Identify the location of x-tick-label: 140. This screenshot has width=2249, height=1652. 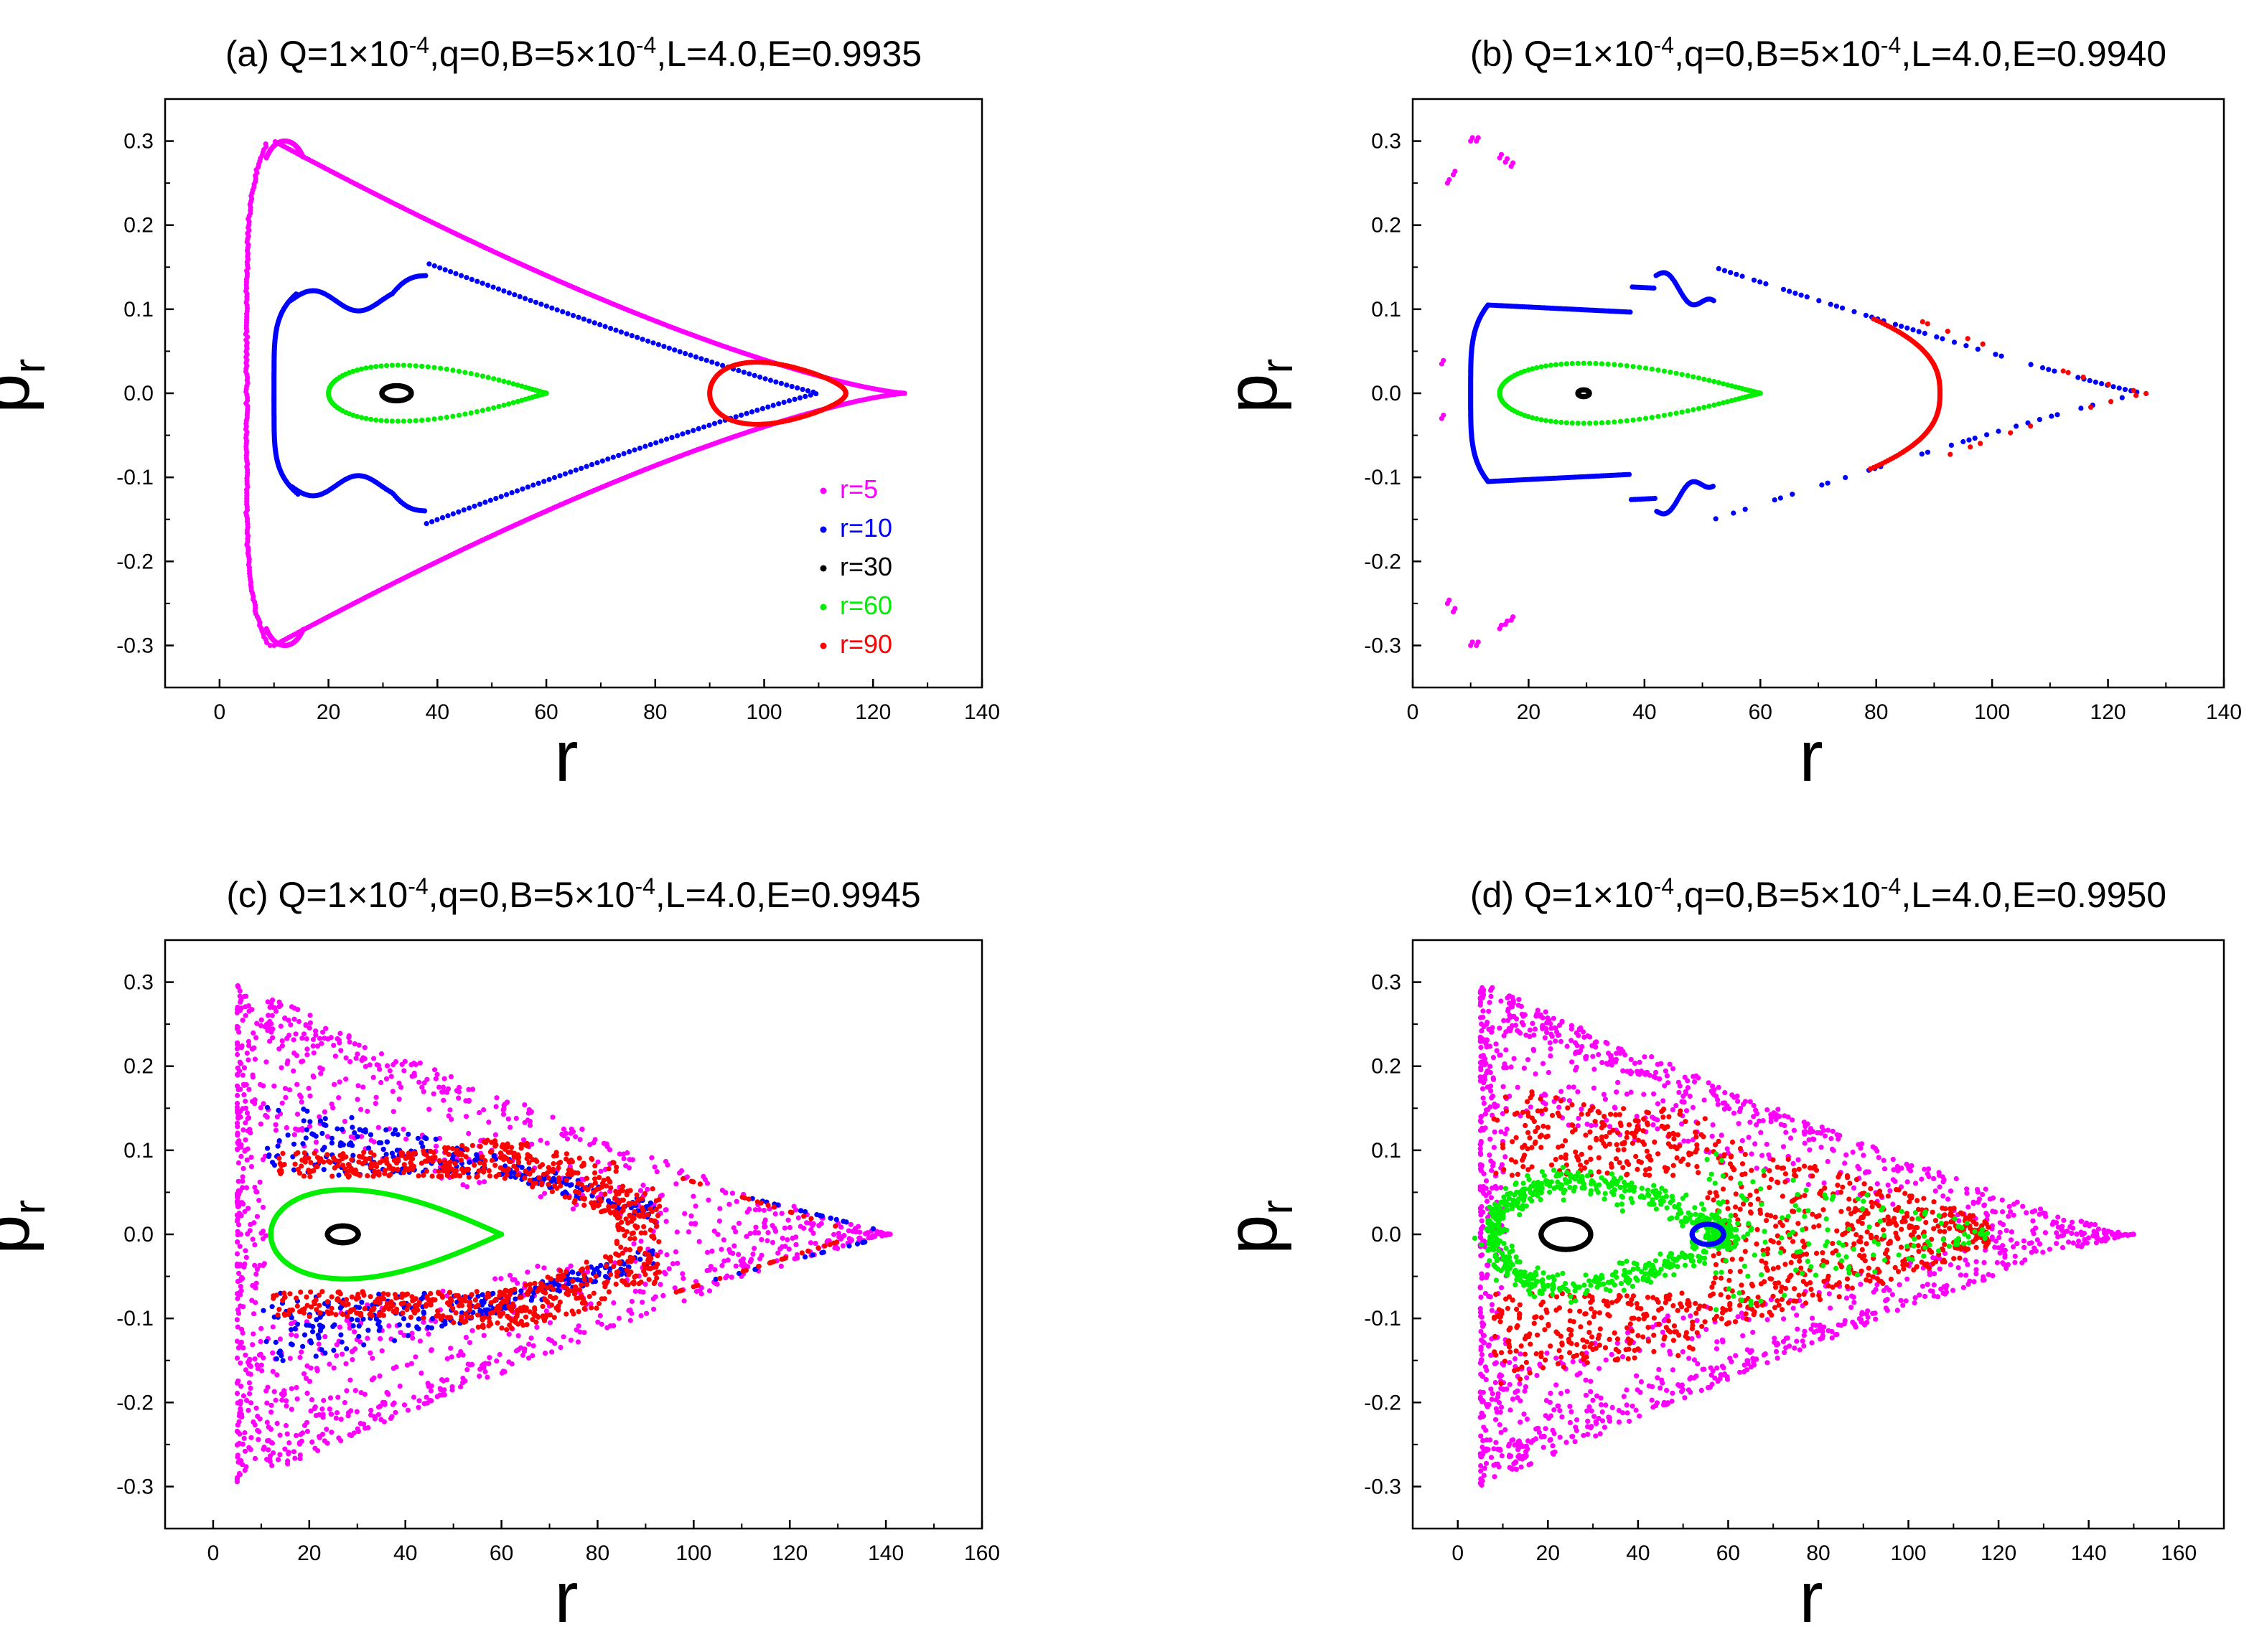
(982, 712).